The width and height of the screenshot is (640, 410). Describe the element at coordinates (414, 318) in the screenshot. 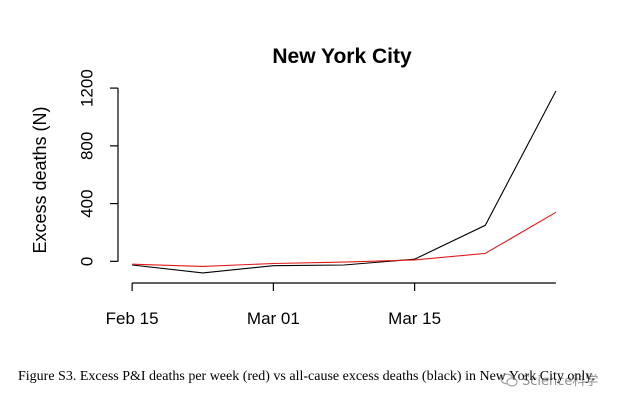

I see `x-tick-label: Mar 15` at that location.